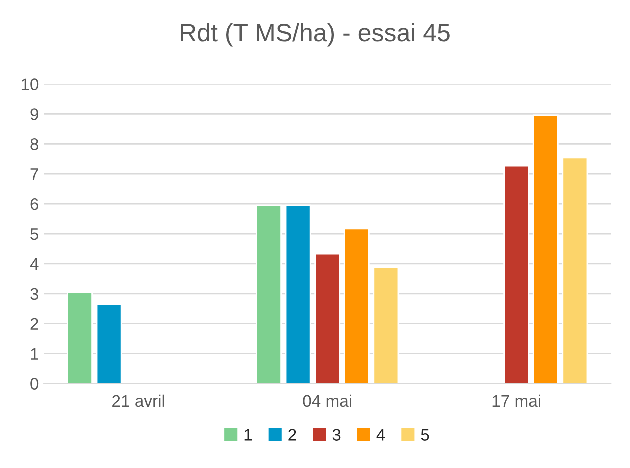 The image size is (630, 468). Describe the element at coordinates (138, 401) in the screenshot. I see `x-tick-label: 21 avril` at that location.